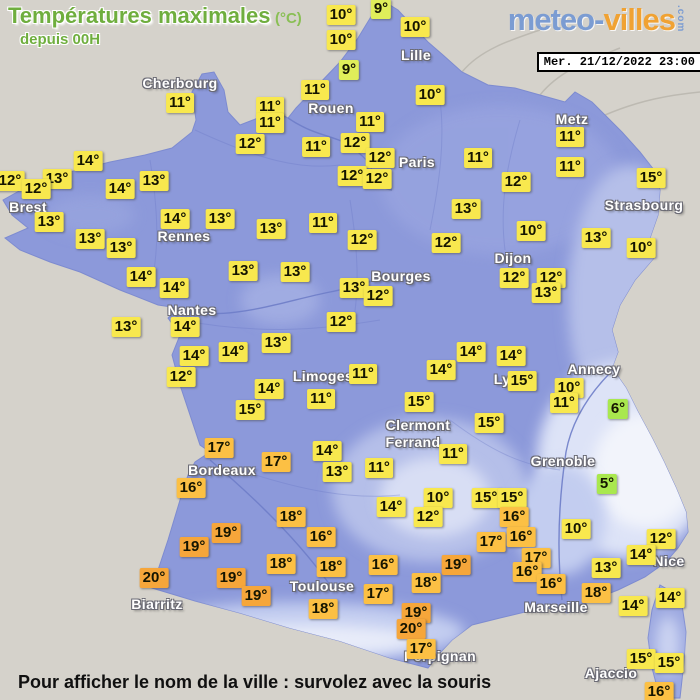 The height and width of the screenshot is (700, 700). I want to click on site-logo: meteo- villes .com, so click(597, 20).